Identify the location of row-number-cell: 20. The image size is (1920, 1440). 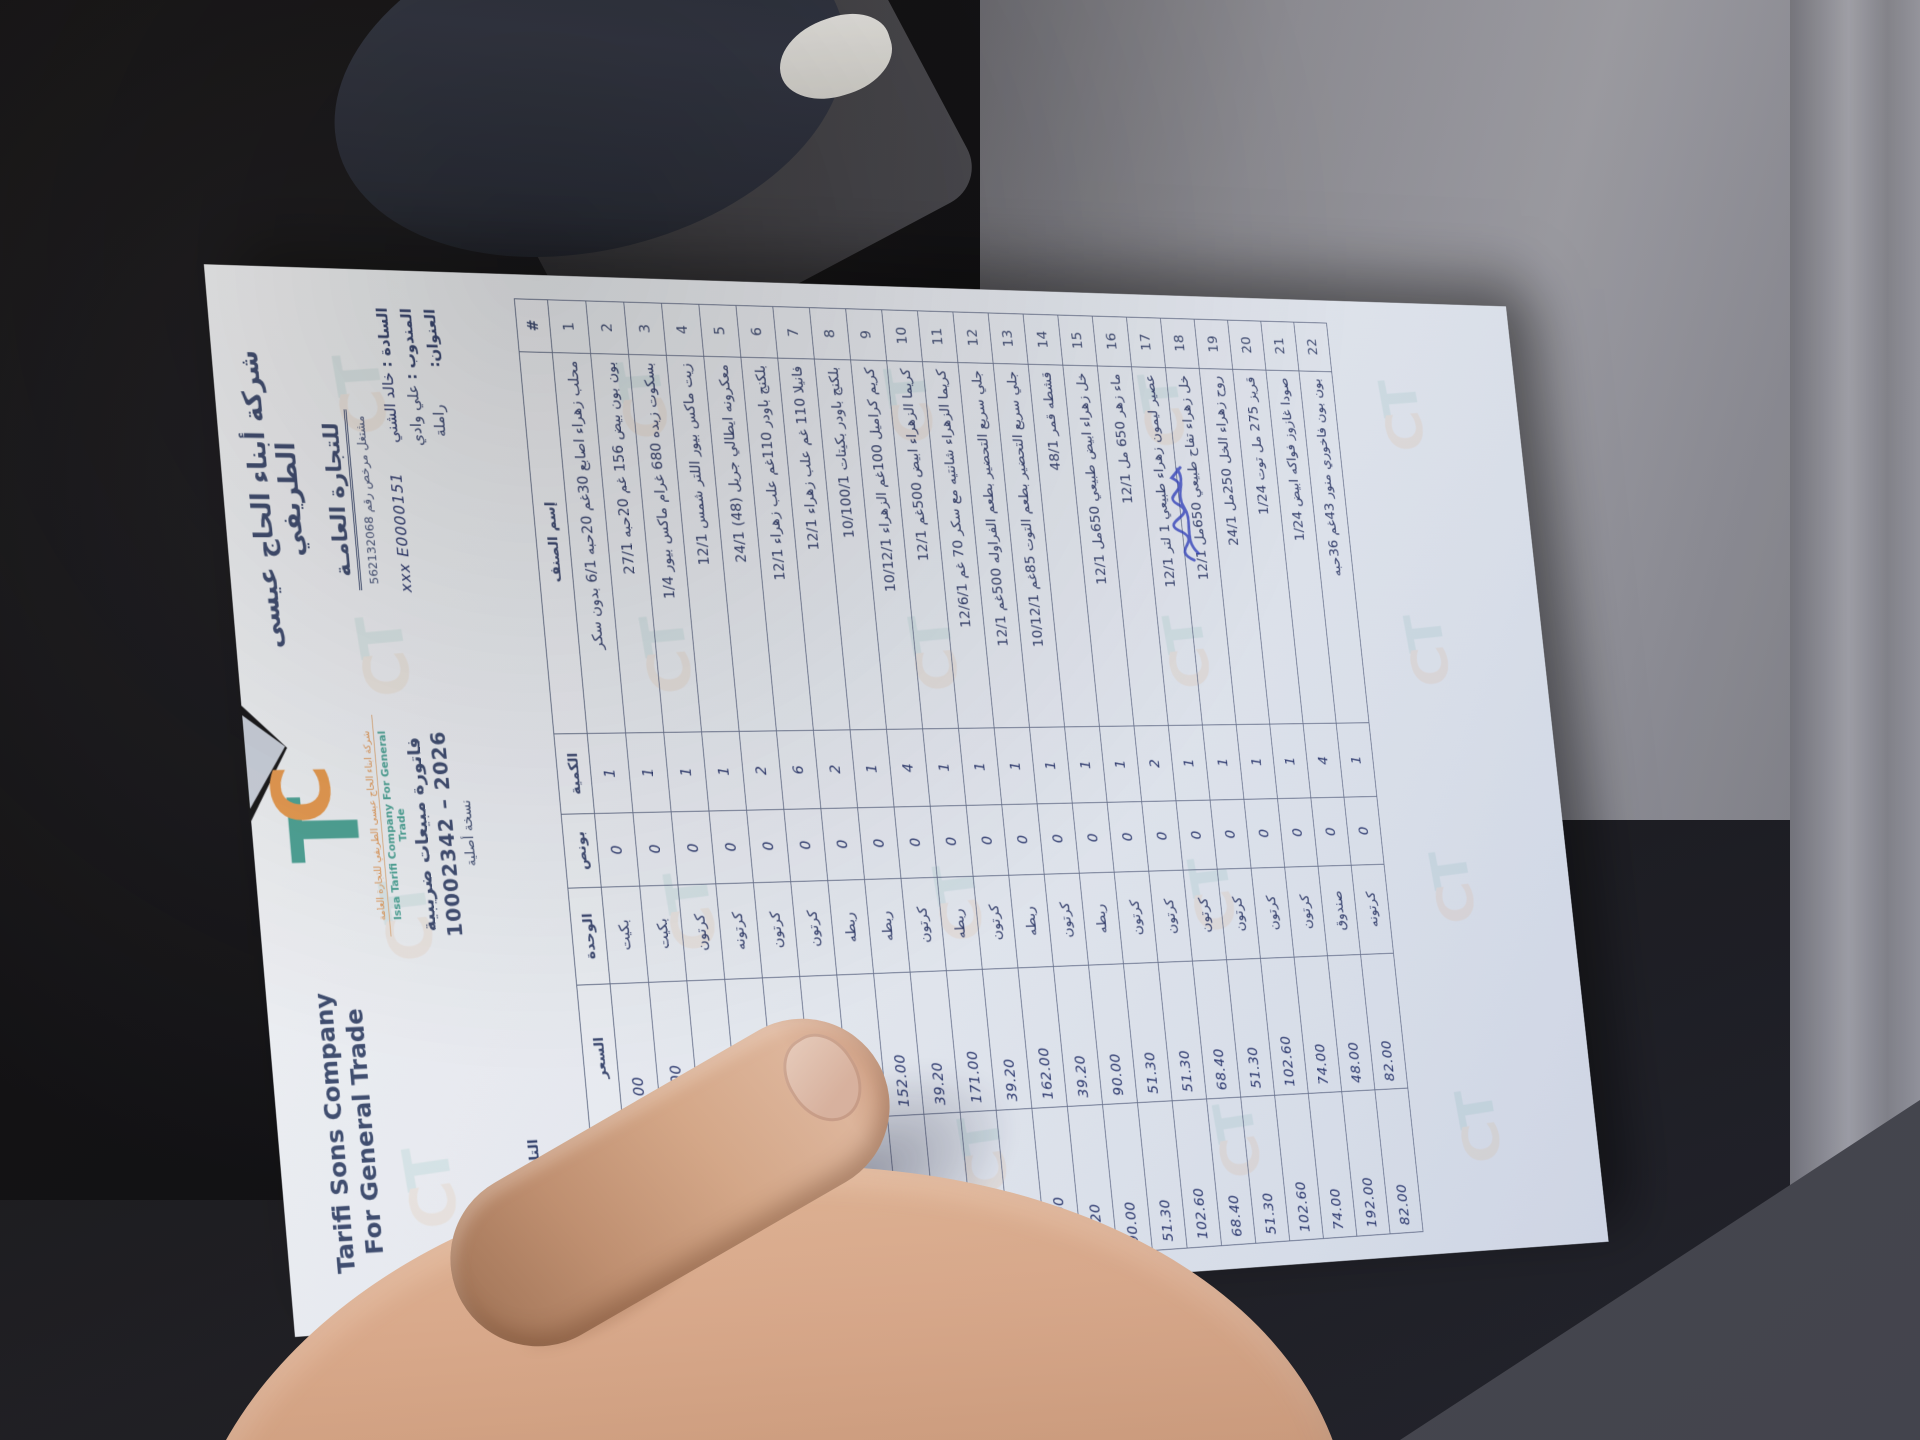
(1246, 345).